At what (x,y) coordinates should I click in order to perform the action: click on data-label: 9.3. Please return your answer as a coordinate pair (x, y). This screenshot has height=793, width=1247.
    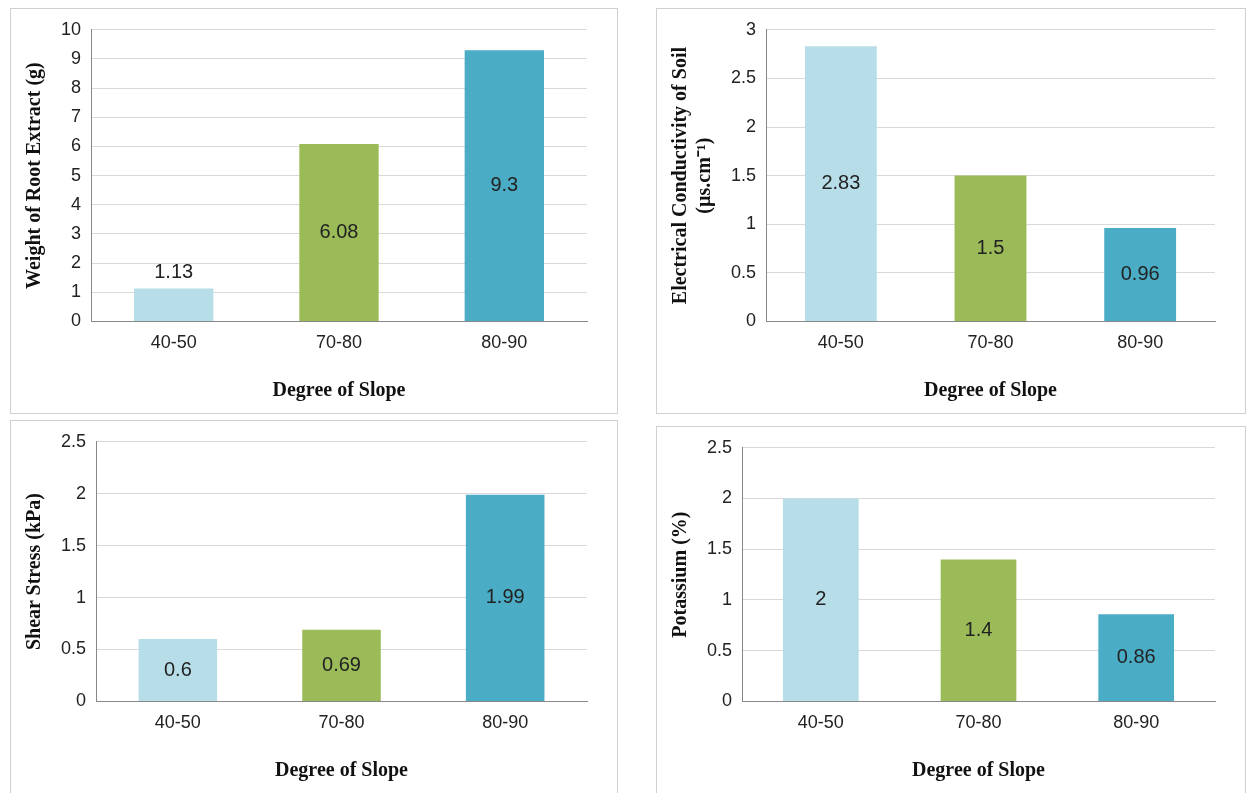
    Looking at the image, I should click on (504, 184).